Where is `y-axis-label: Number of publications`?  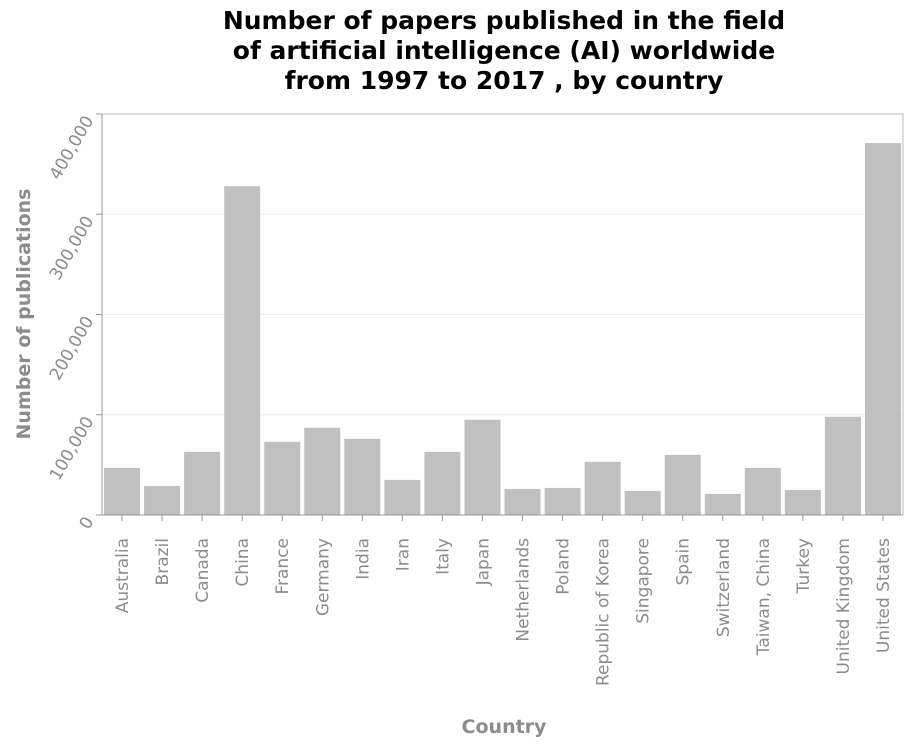 y-axis-label: Number of publications is located at coordinates (24, 314).